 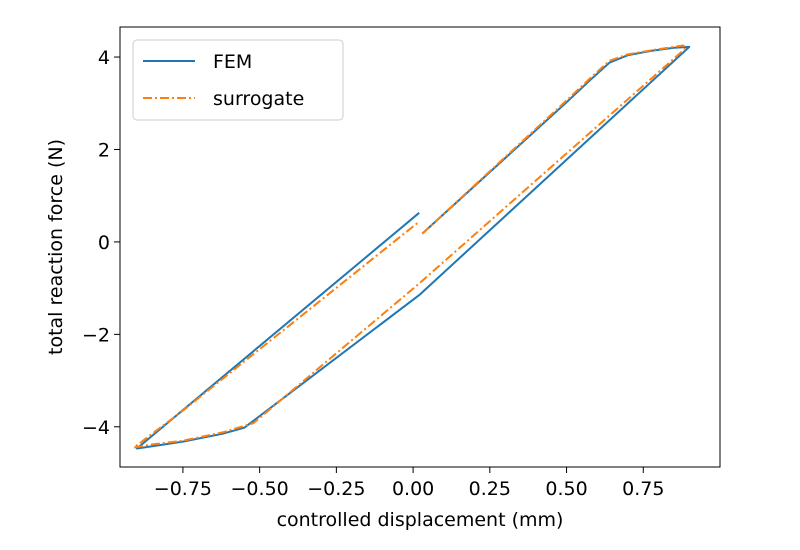 What do you see at coordinates (96, 428) in the screenshot?
I see `y-tick-label: −4` at bounding box center [96, 428].